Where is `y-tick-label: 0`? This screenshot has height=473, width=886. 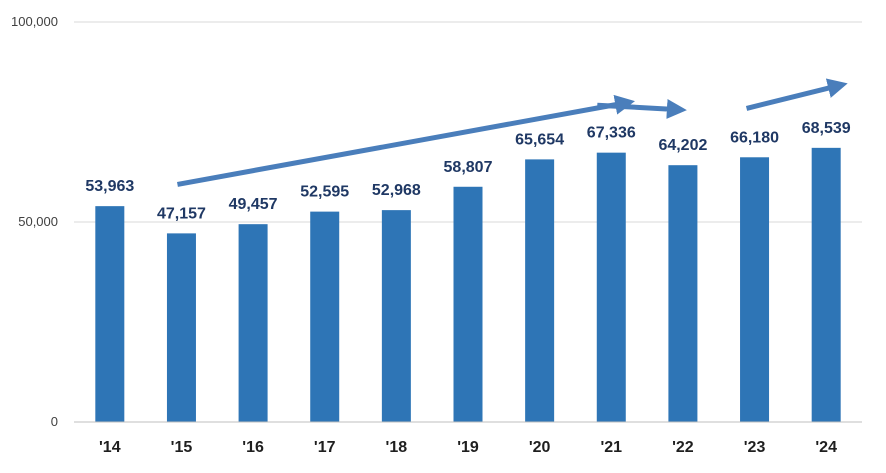 y-tick-label: 0 is located at coordinates (54, 421).